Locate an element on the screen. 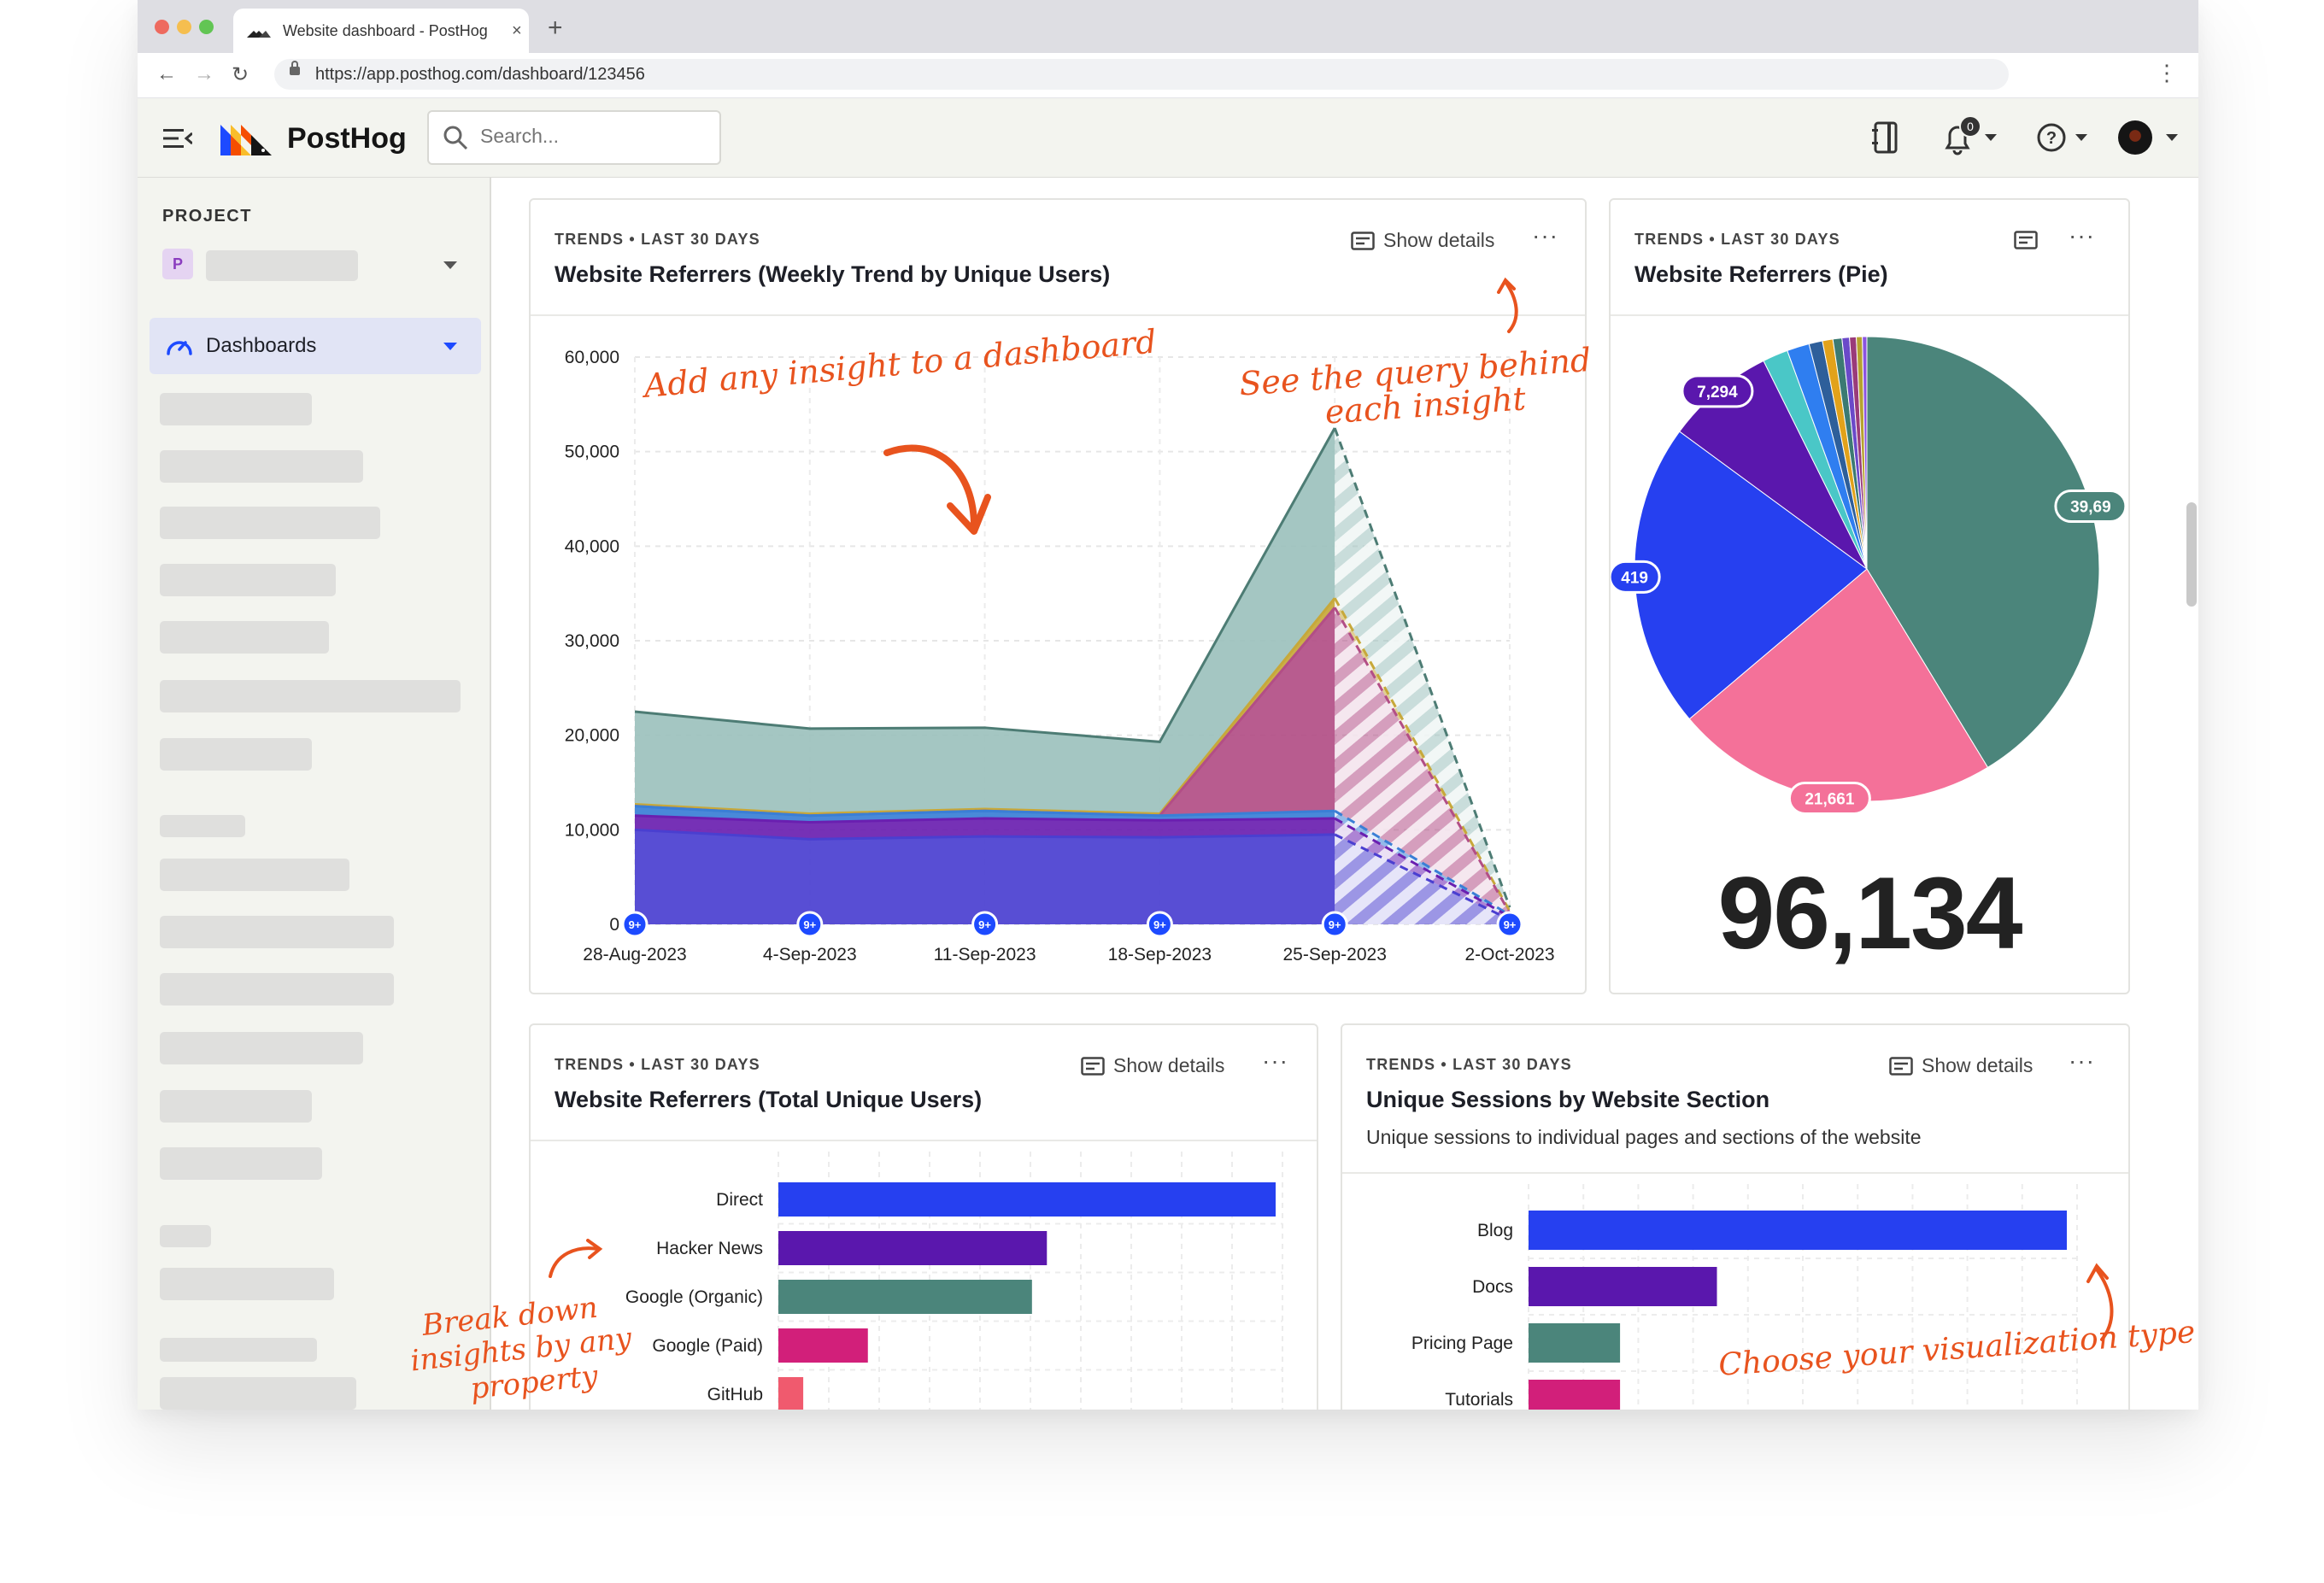  menu-toggle-icon is located at coordinates (177, 138).